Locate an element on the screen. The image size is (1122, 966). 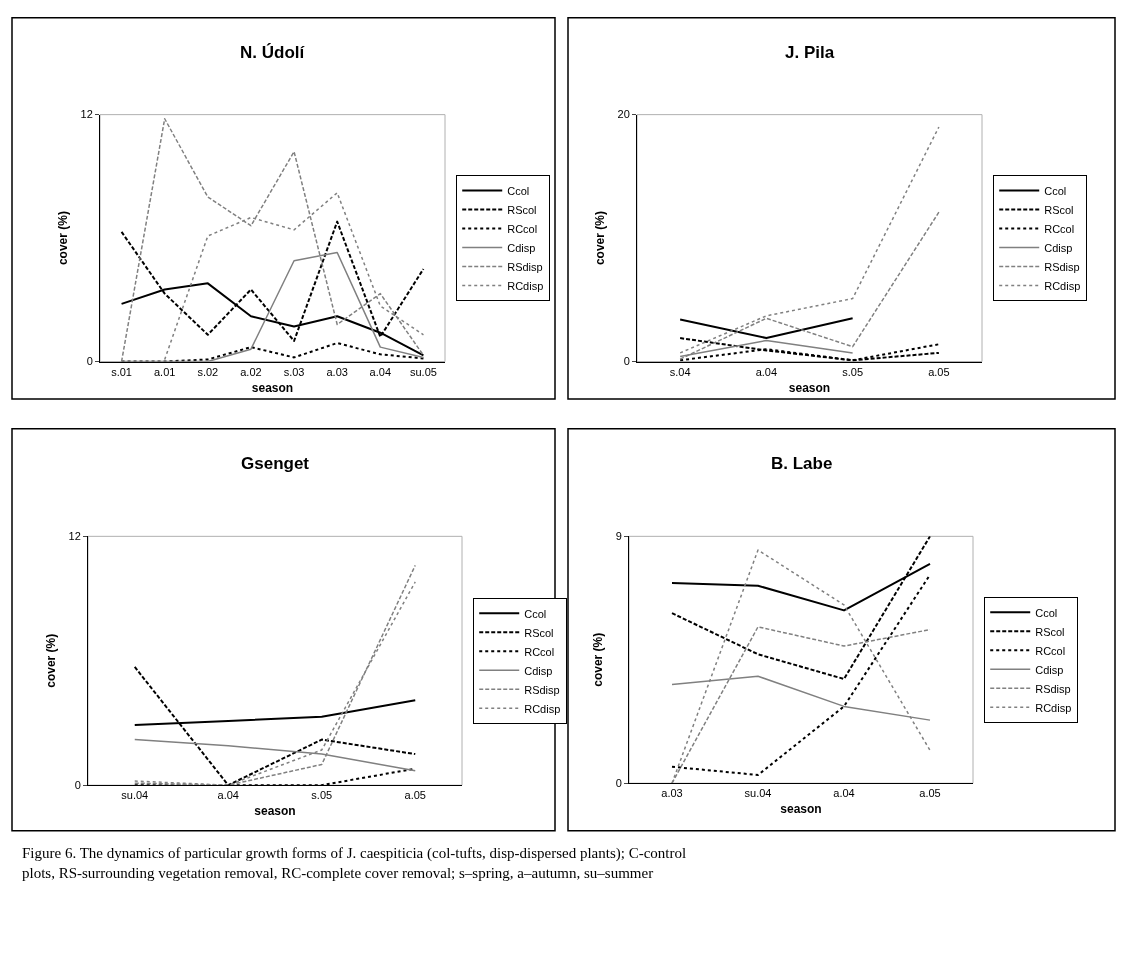
x-tick-label: s.02 is located at coordinates (208, 371).